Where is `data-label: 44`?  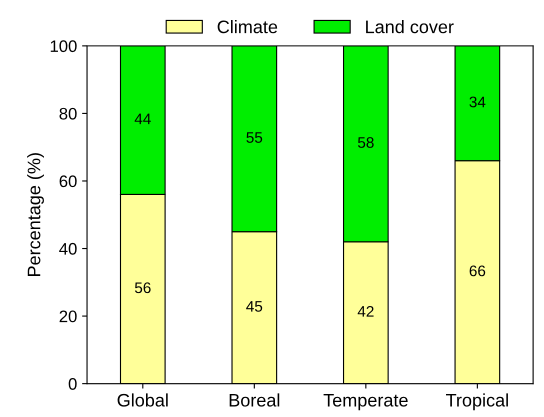 data-label: 44 is located at coordinates (142, 119).